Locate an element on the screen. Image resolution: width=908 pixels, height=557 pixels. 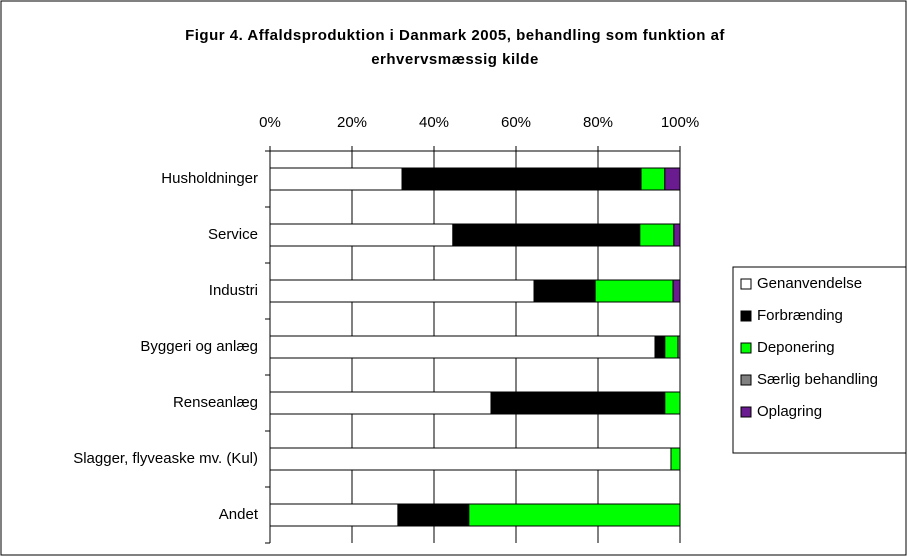
legend-label: Særlig behandling is located at coordinates (817, 379).